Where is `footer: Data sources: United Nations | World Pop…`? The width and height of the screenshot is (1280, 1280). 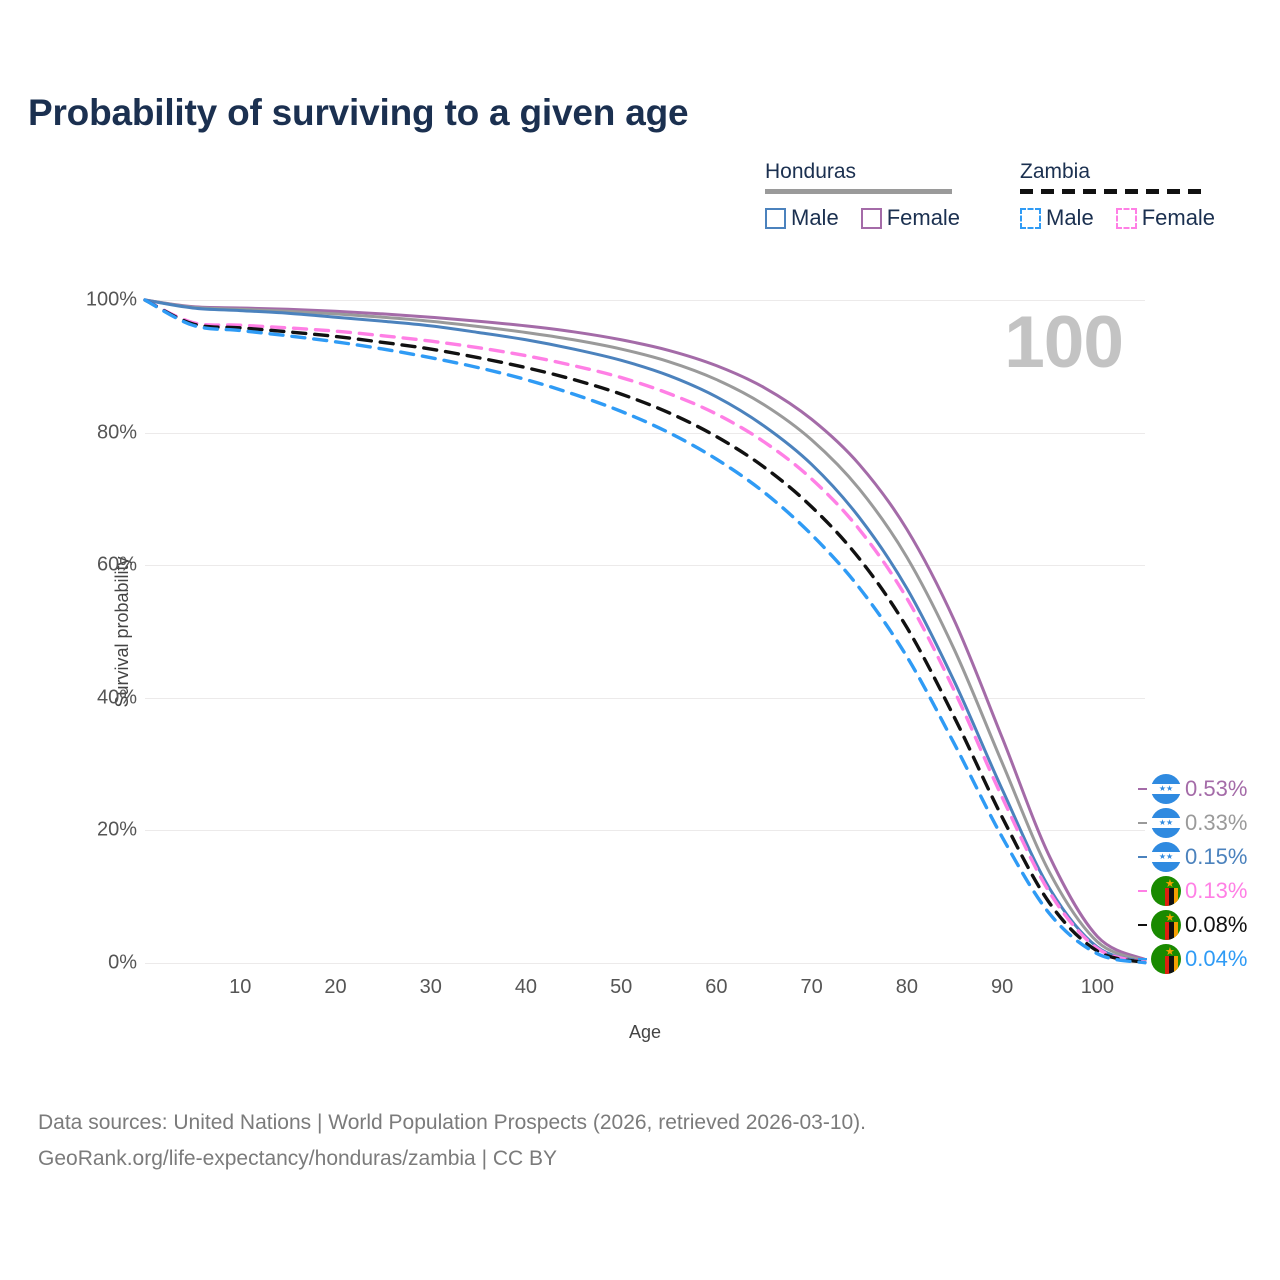 footer: Data sources: United Nations | World Pop… is located at coordinates (452, 1141).